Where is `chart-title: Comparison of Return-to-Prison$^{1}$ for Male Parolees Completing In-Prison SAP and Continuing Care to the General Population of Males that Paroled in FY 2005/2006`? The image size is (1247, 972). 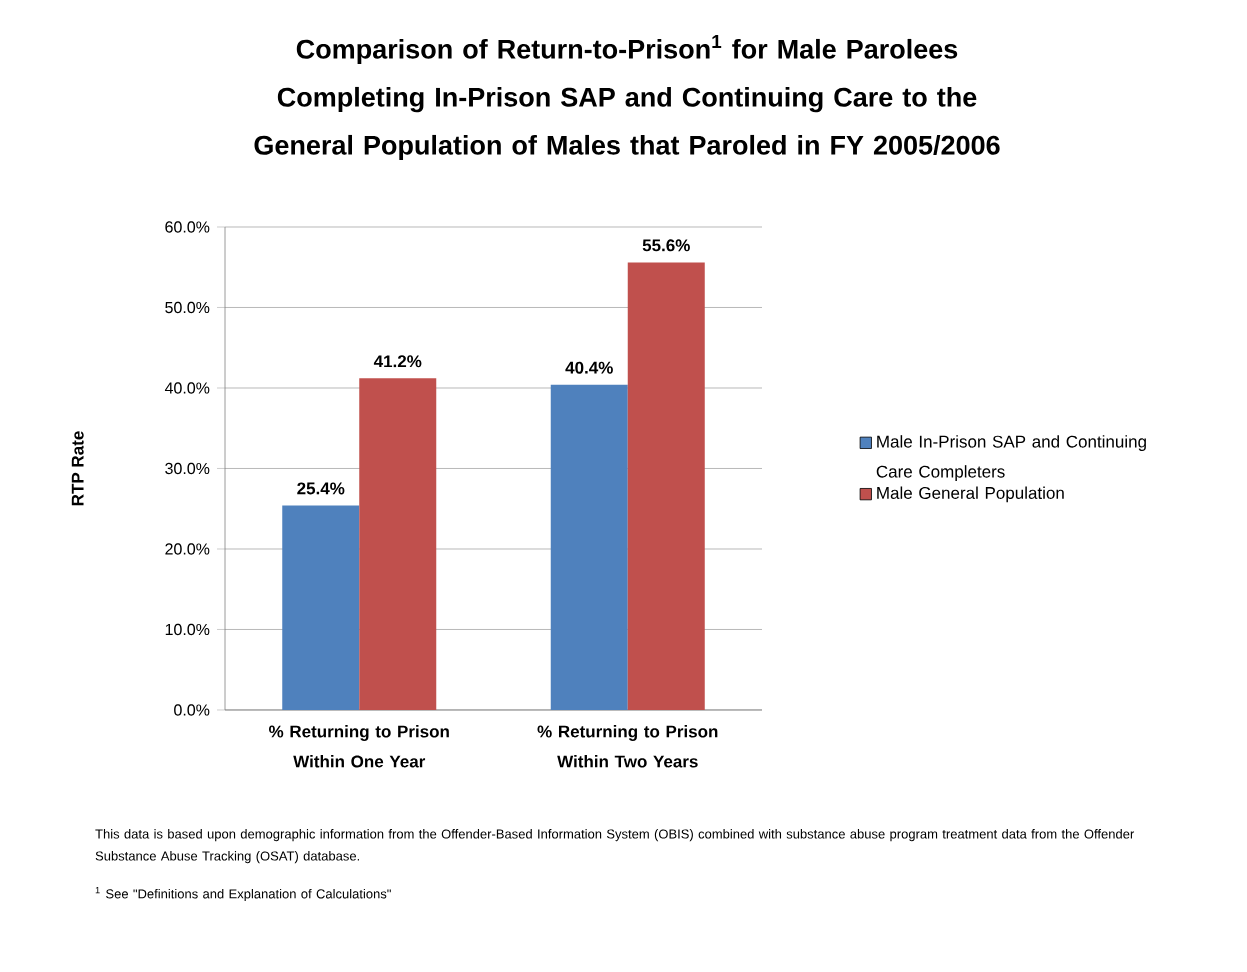
chart-title: Comparison of Return-to-Prison$^{1}$ for Male Parolees Completing In-Prison SAP and Continuing Care to the General Population of Males that Paroled in FY 2005/2006 is located at coordinates (627, 98).